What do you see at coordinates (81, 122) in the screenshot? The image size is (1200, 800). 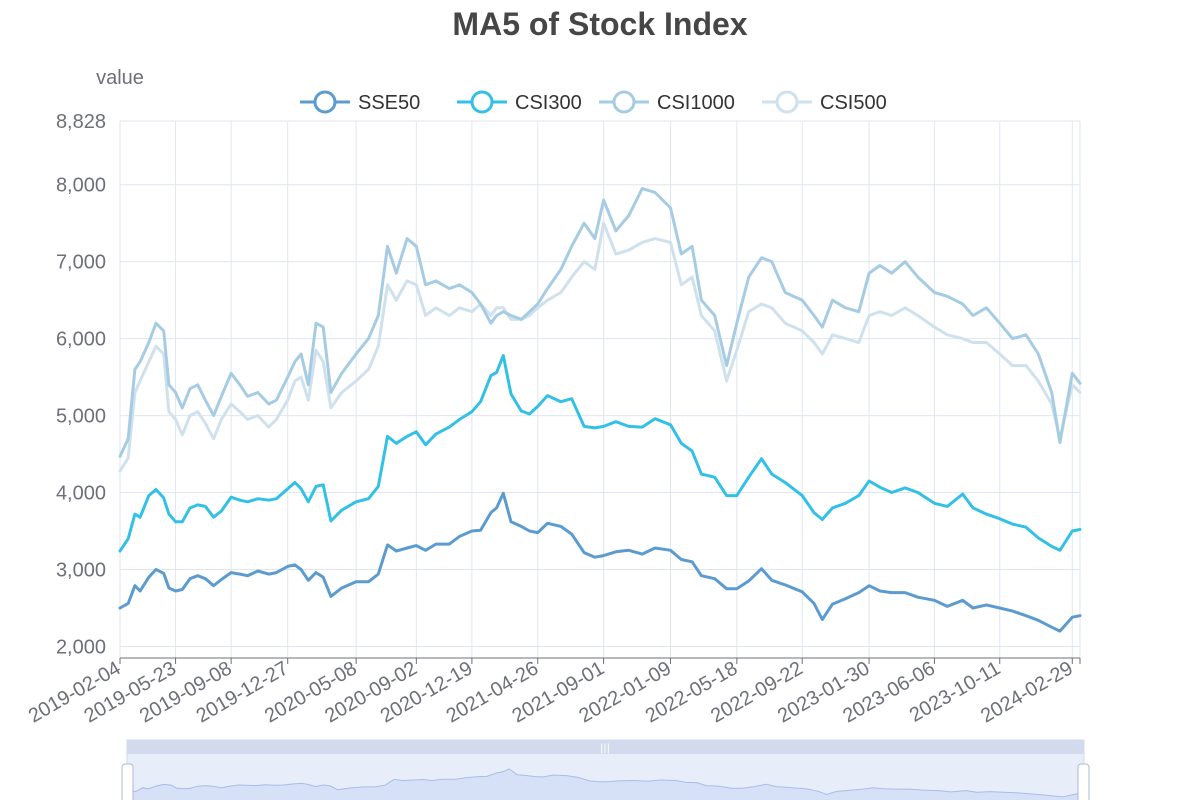 I see `y-tick-label: 8,828` at bounding box center [81, 122].